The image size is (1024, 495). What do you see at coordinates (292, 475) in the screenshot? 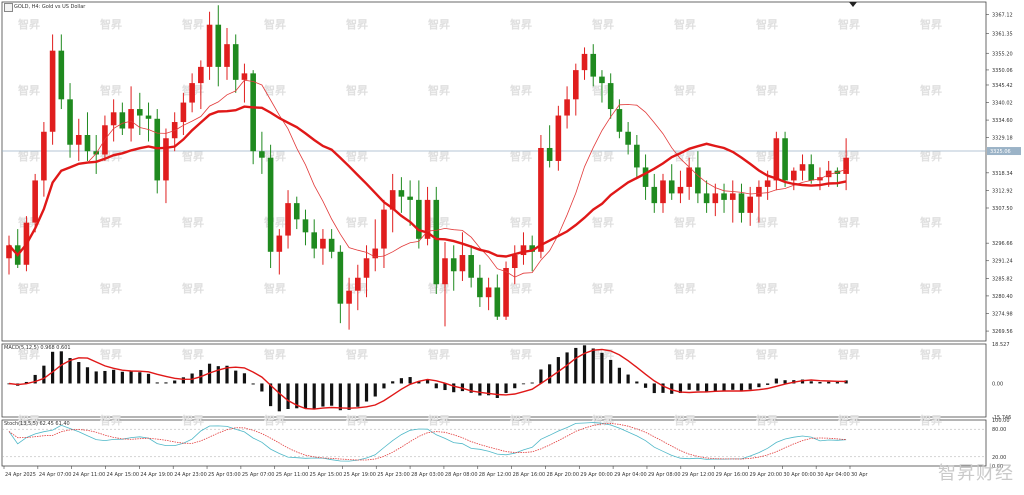
I see `time-tick-label: 25 Apr 11:00` at bounding box center [292, 475].